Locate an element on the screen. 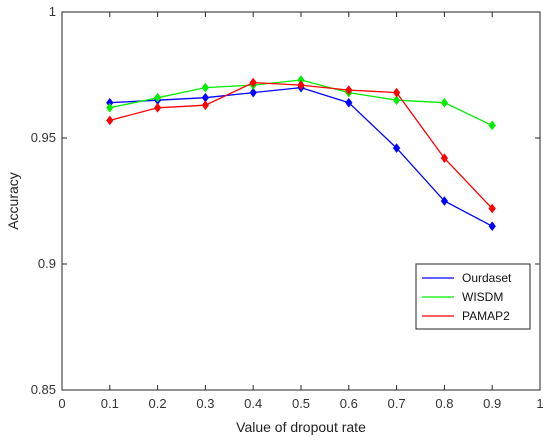  y-tick-label: 0.85 is located at coordinates (43, 389).